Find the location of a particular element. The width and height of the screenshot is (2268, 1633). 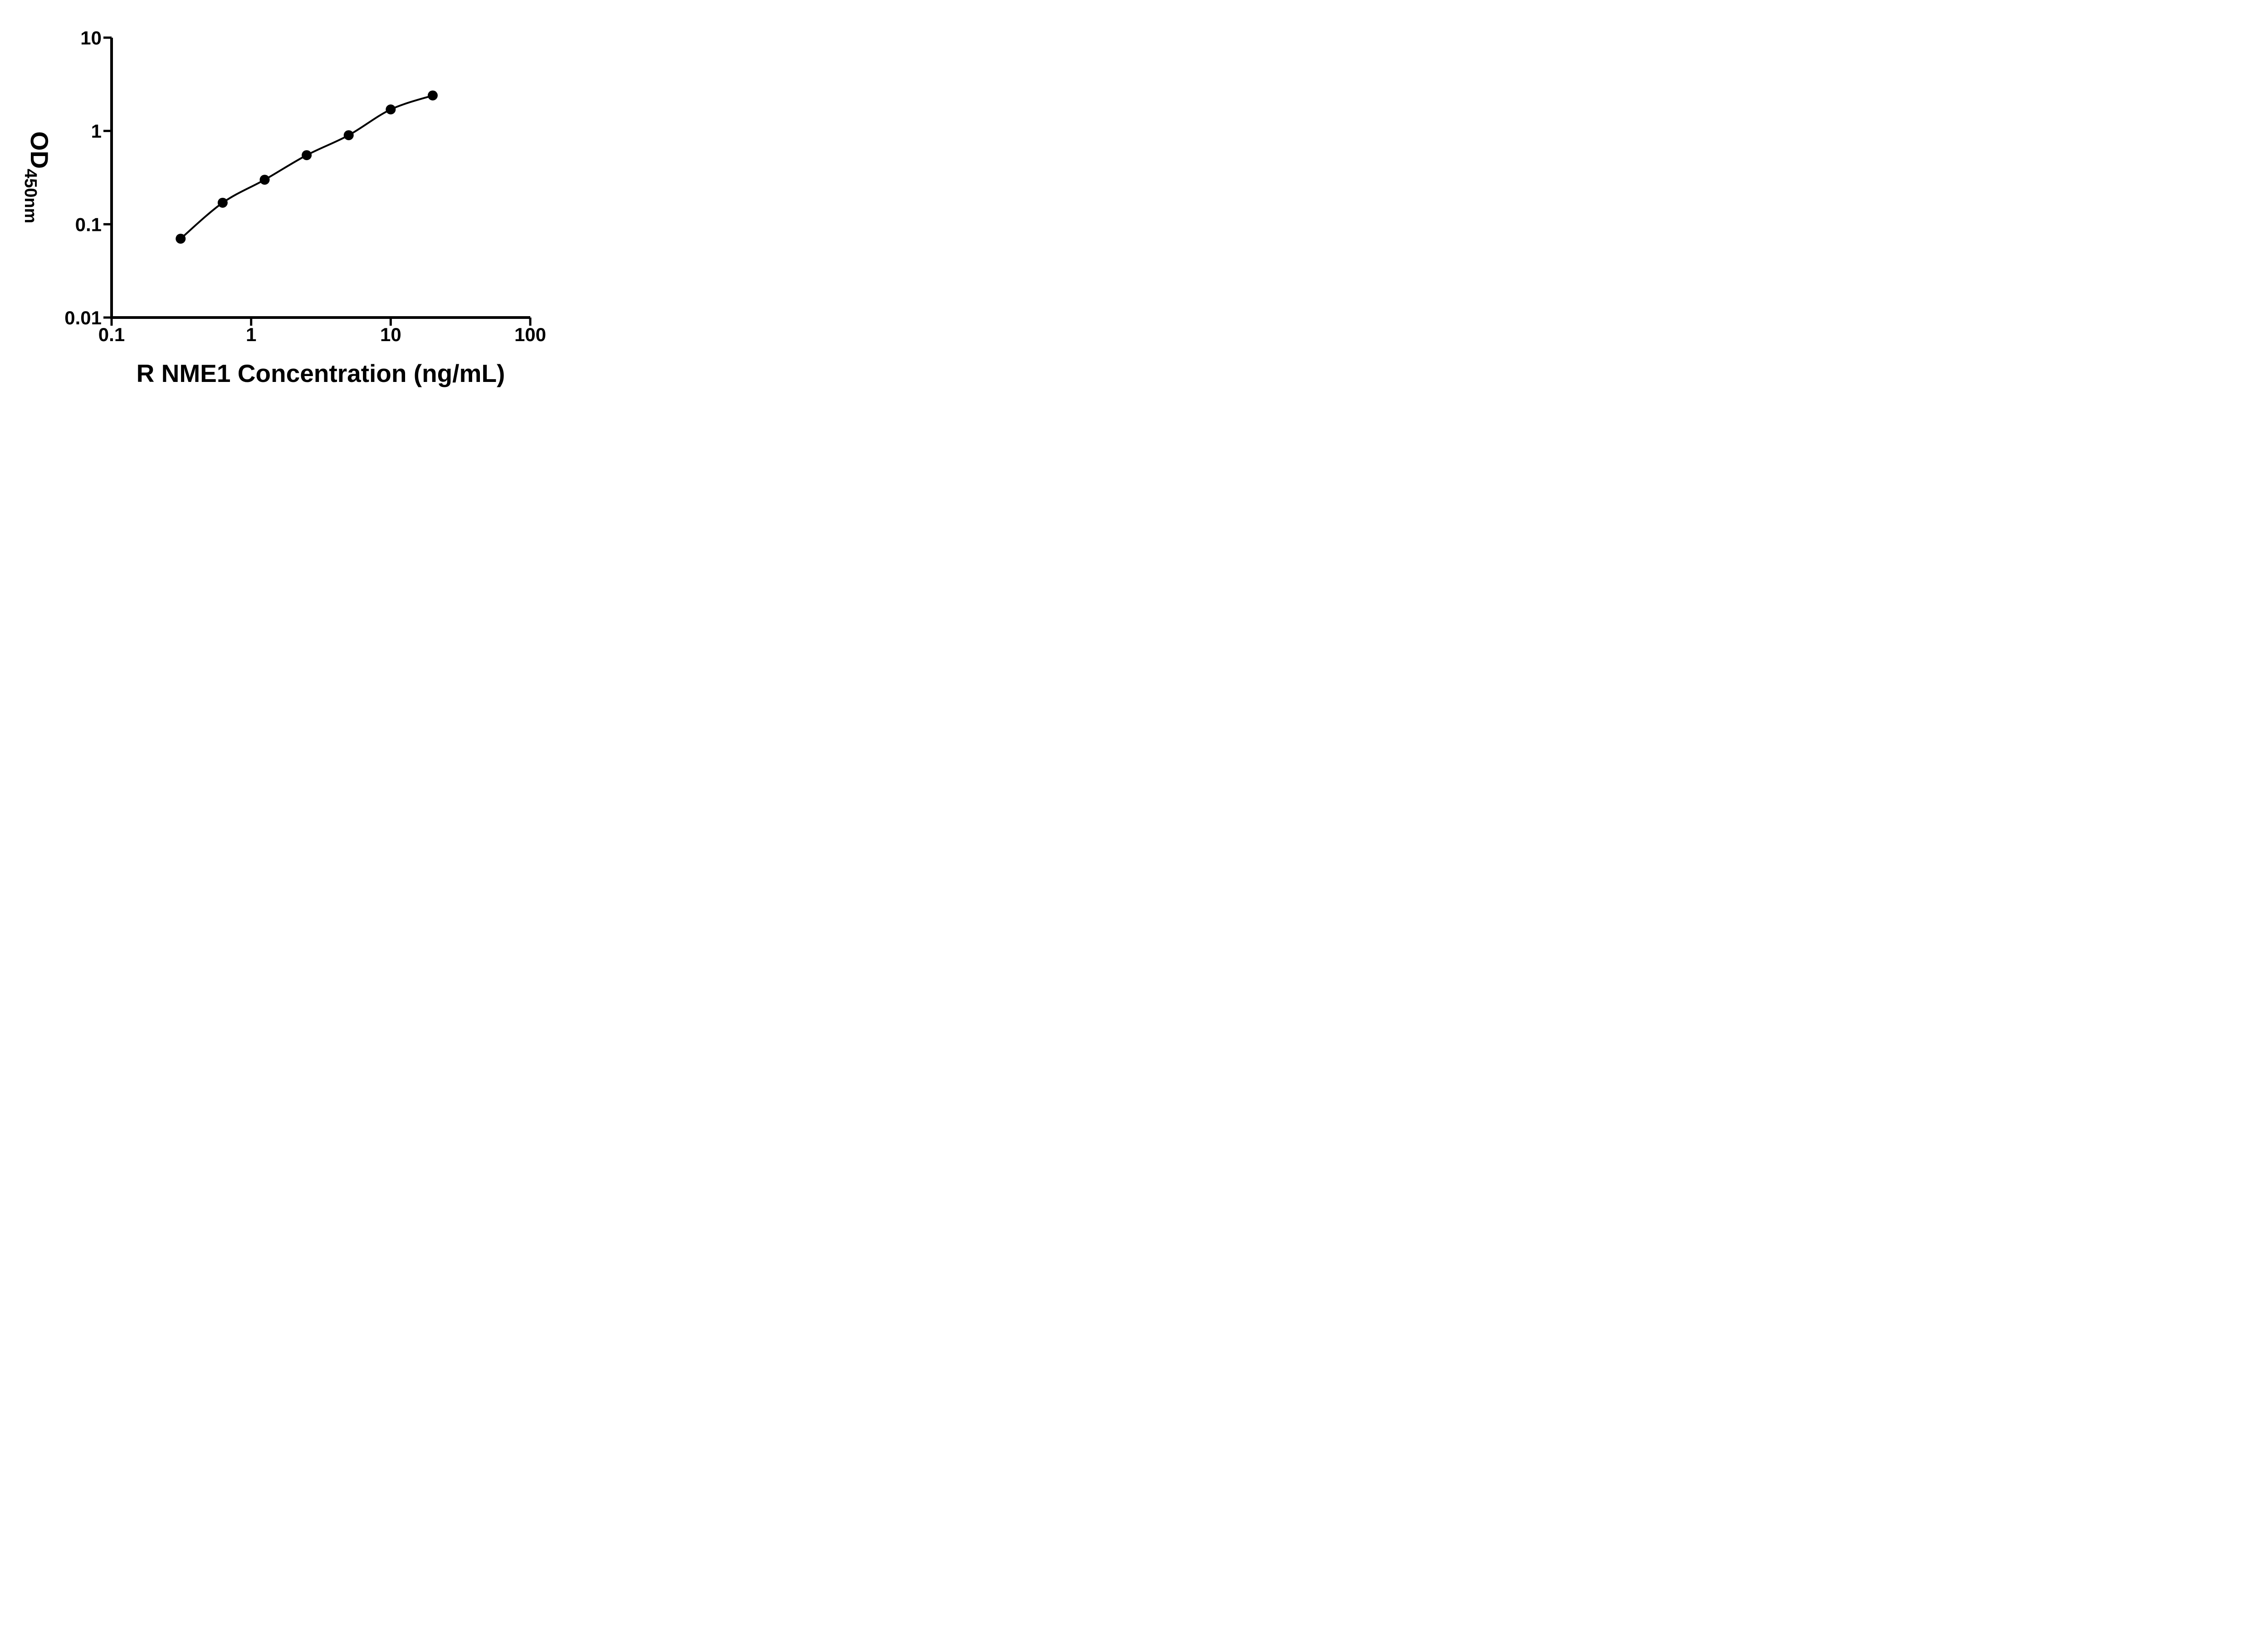

x-tick-label: 0.1 is located at coordinates (112, 334).